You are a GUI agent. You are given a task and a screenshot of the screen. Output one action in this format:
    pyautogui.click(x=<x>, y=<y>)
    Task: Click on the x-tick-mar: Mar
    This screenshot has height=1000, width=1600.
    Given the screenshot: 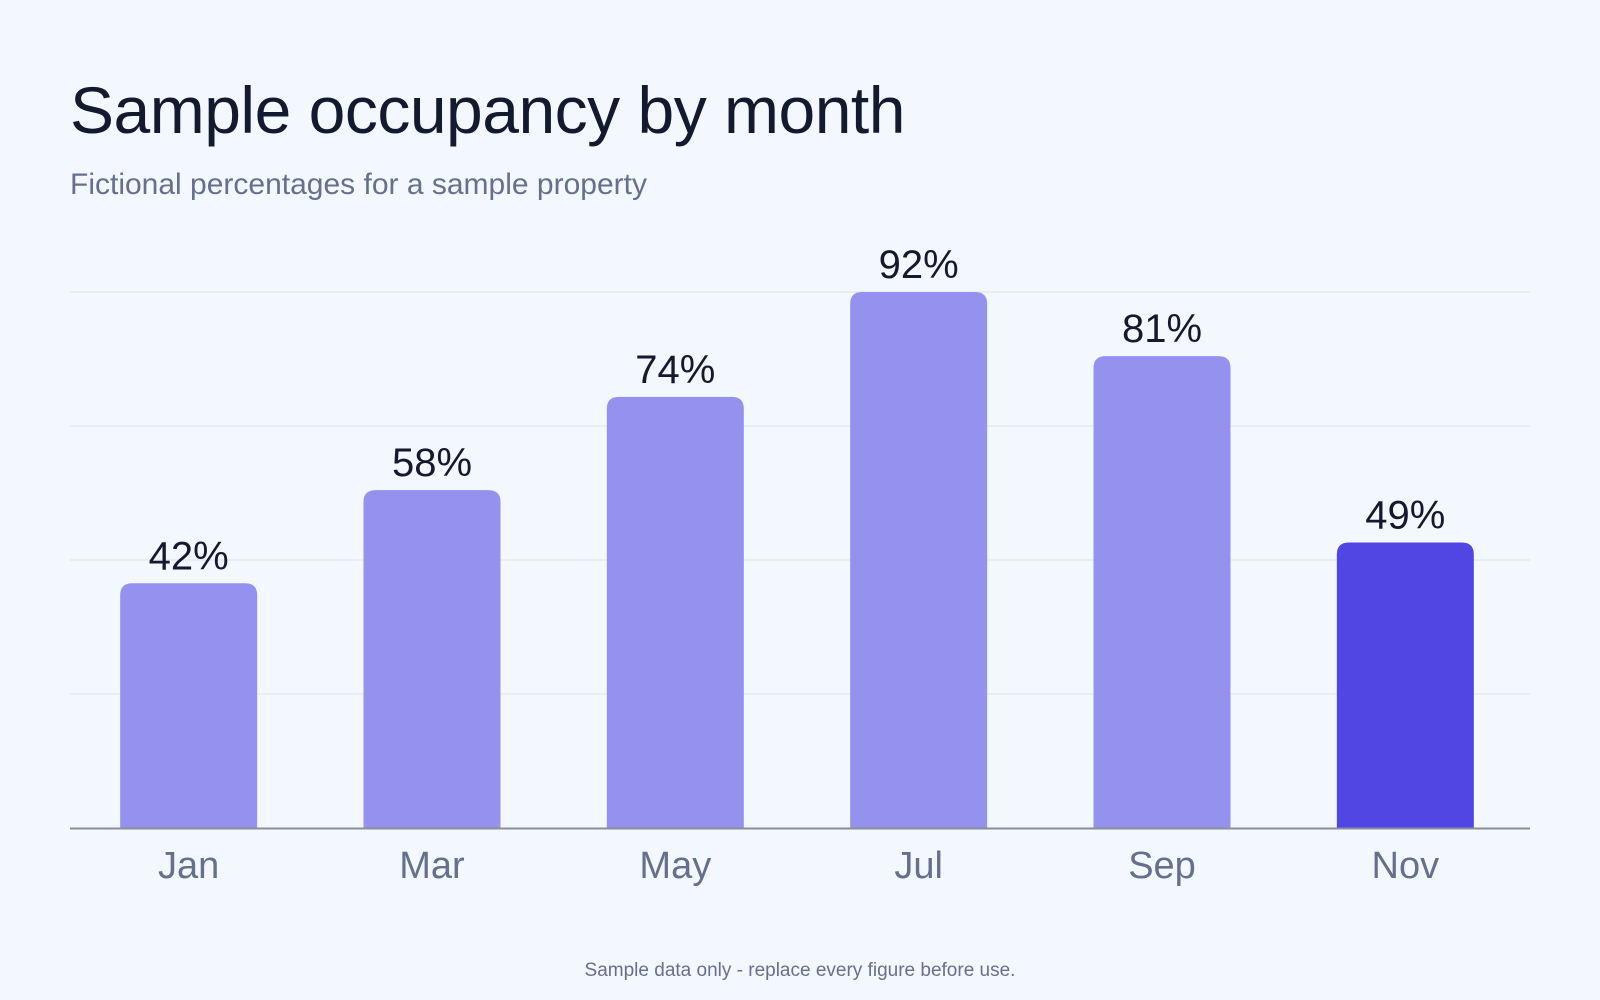 What is the action you would take?
    pyautogui.click(x=432, y=866)
    